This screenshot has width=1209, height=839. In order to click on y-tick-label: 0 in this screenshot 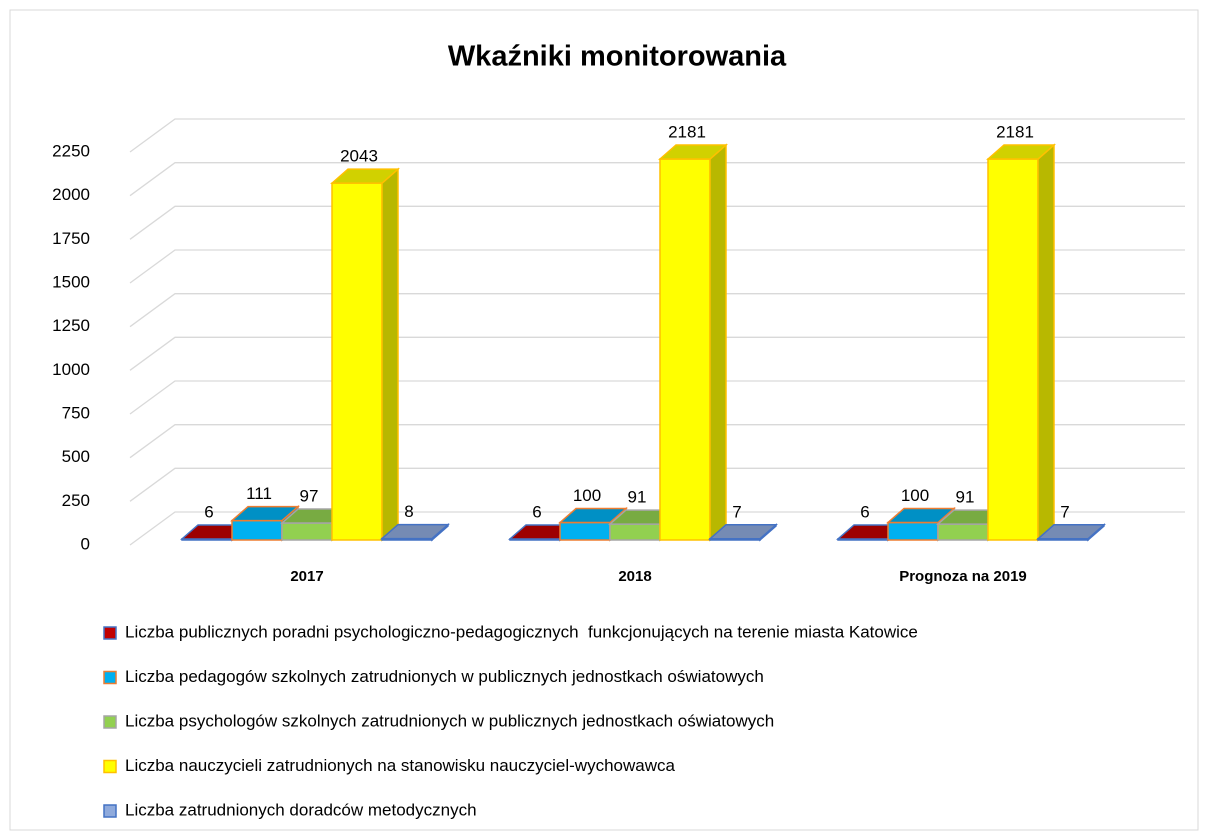, I will do `click(85, 543)`.